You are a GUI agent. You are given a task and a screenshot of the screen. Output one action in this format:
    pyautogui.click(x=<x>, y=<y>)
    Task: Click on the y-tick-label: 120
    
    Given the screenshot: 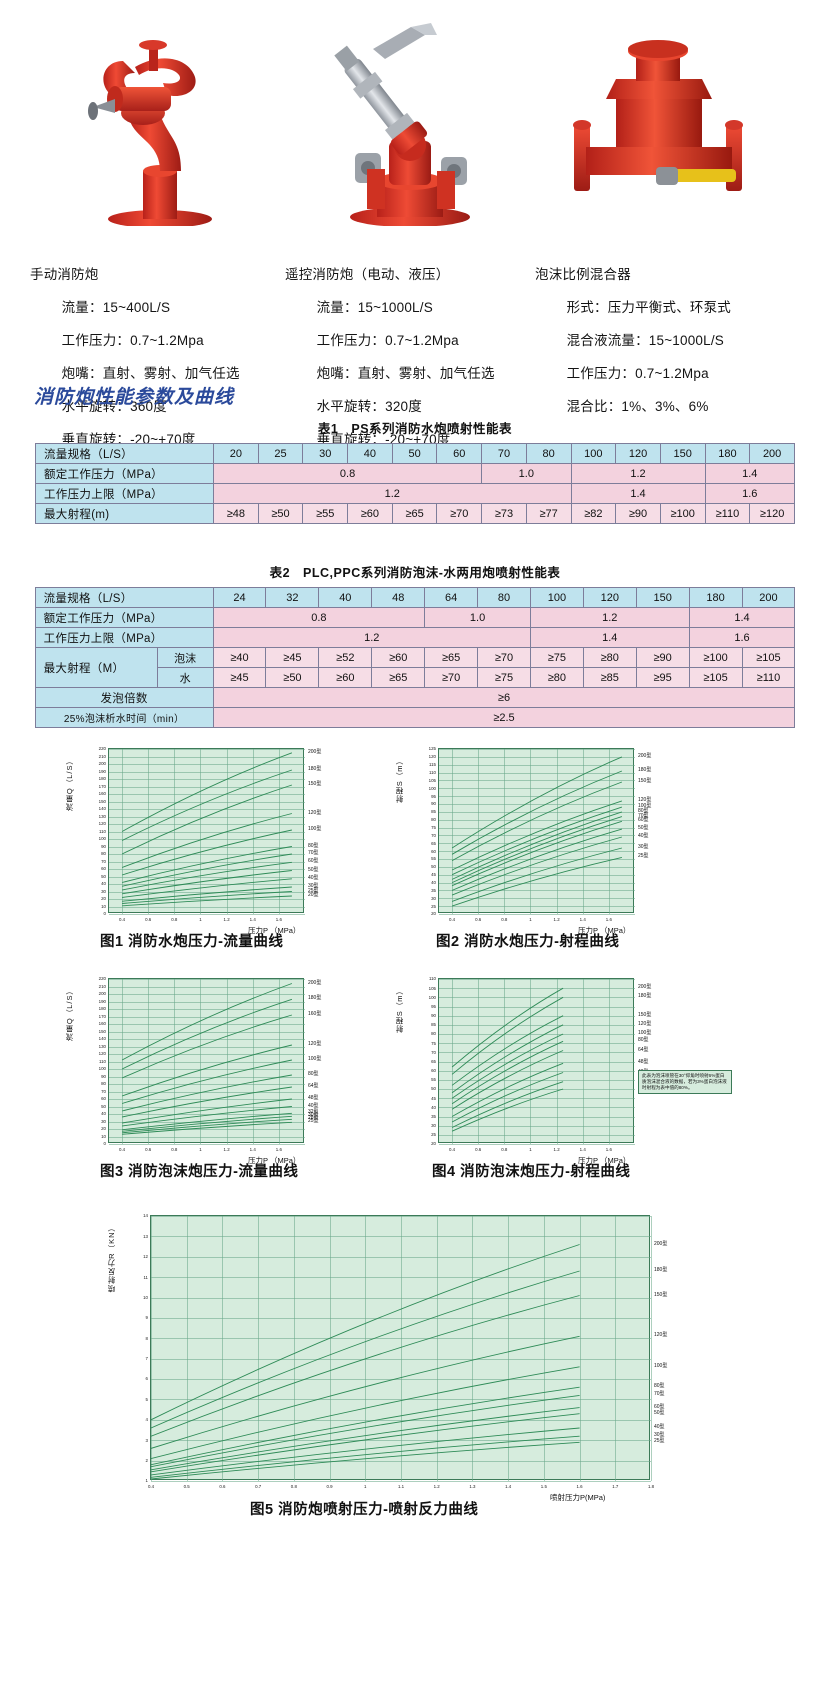 What is the action you would take?
    pyautogui.click(x=102, y=1054)
    